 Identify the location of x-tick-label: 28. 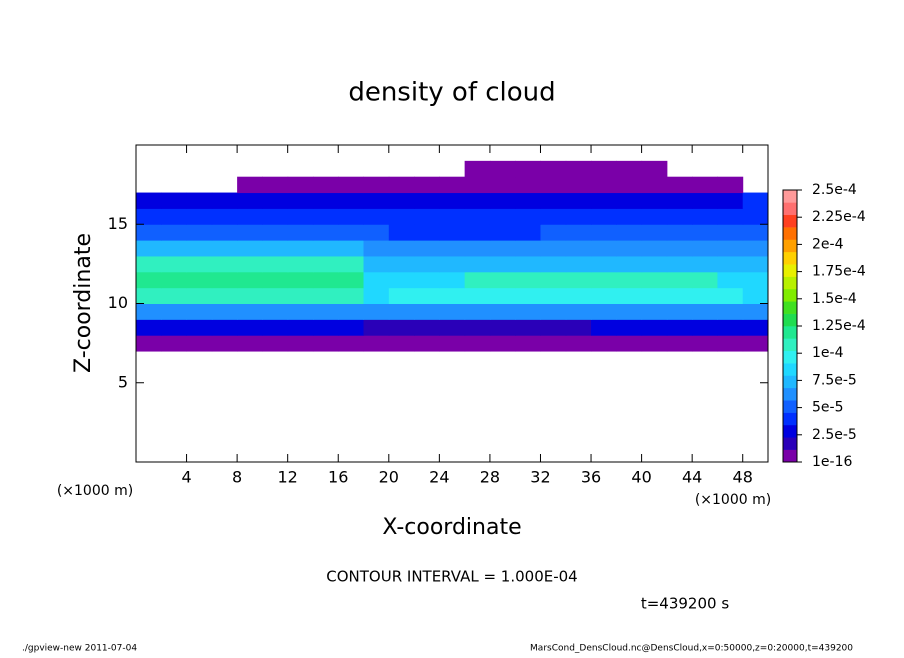
(490, 477).